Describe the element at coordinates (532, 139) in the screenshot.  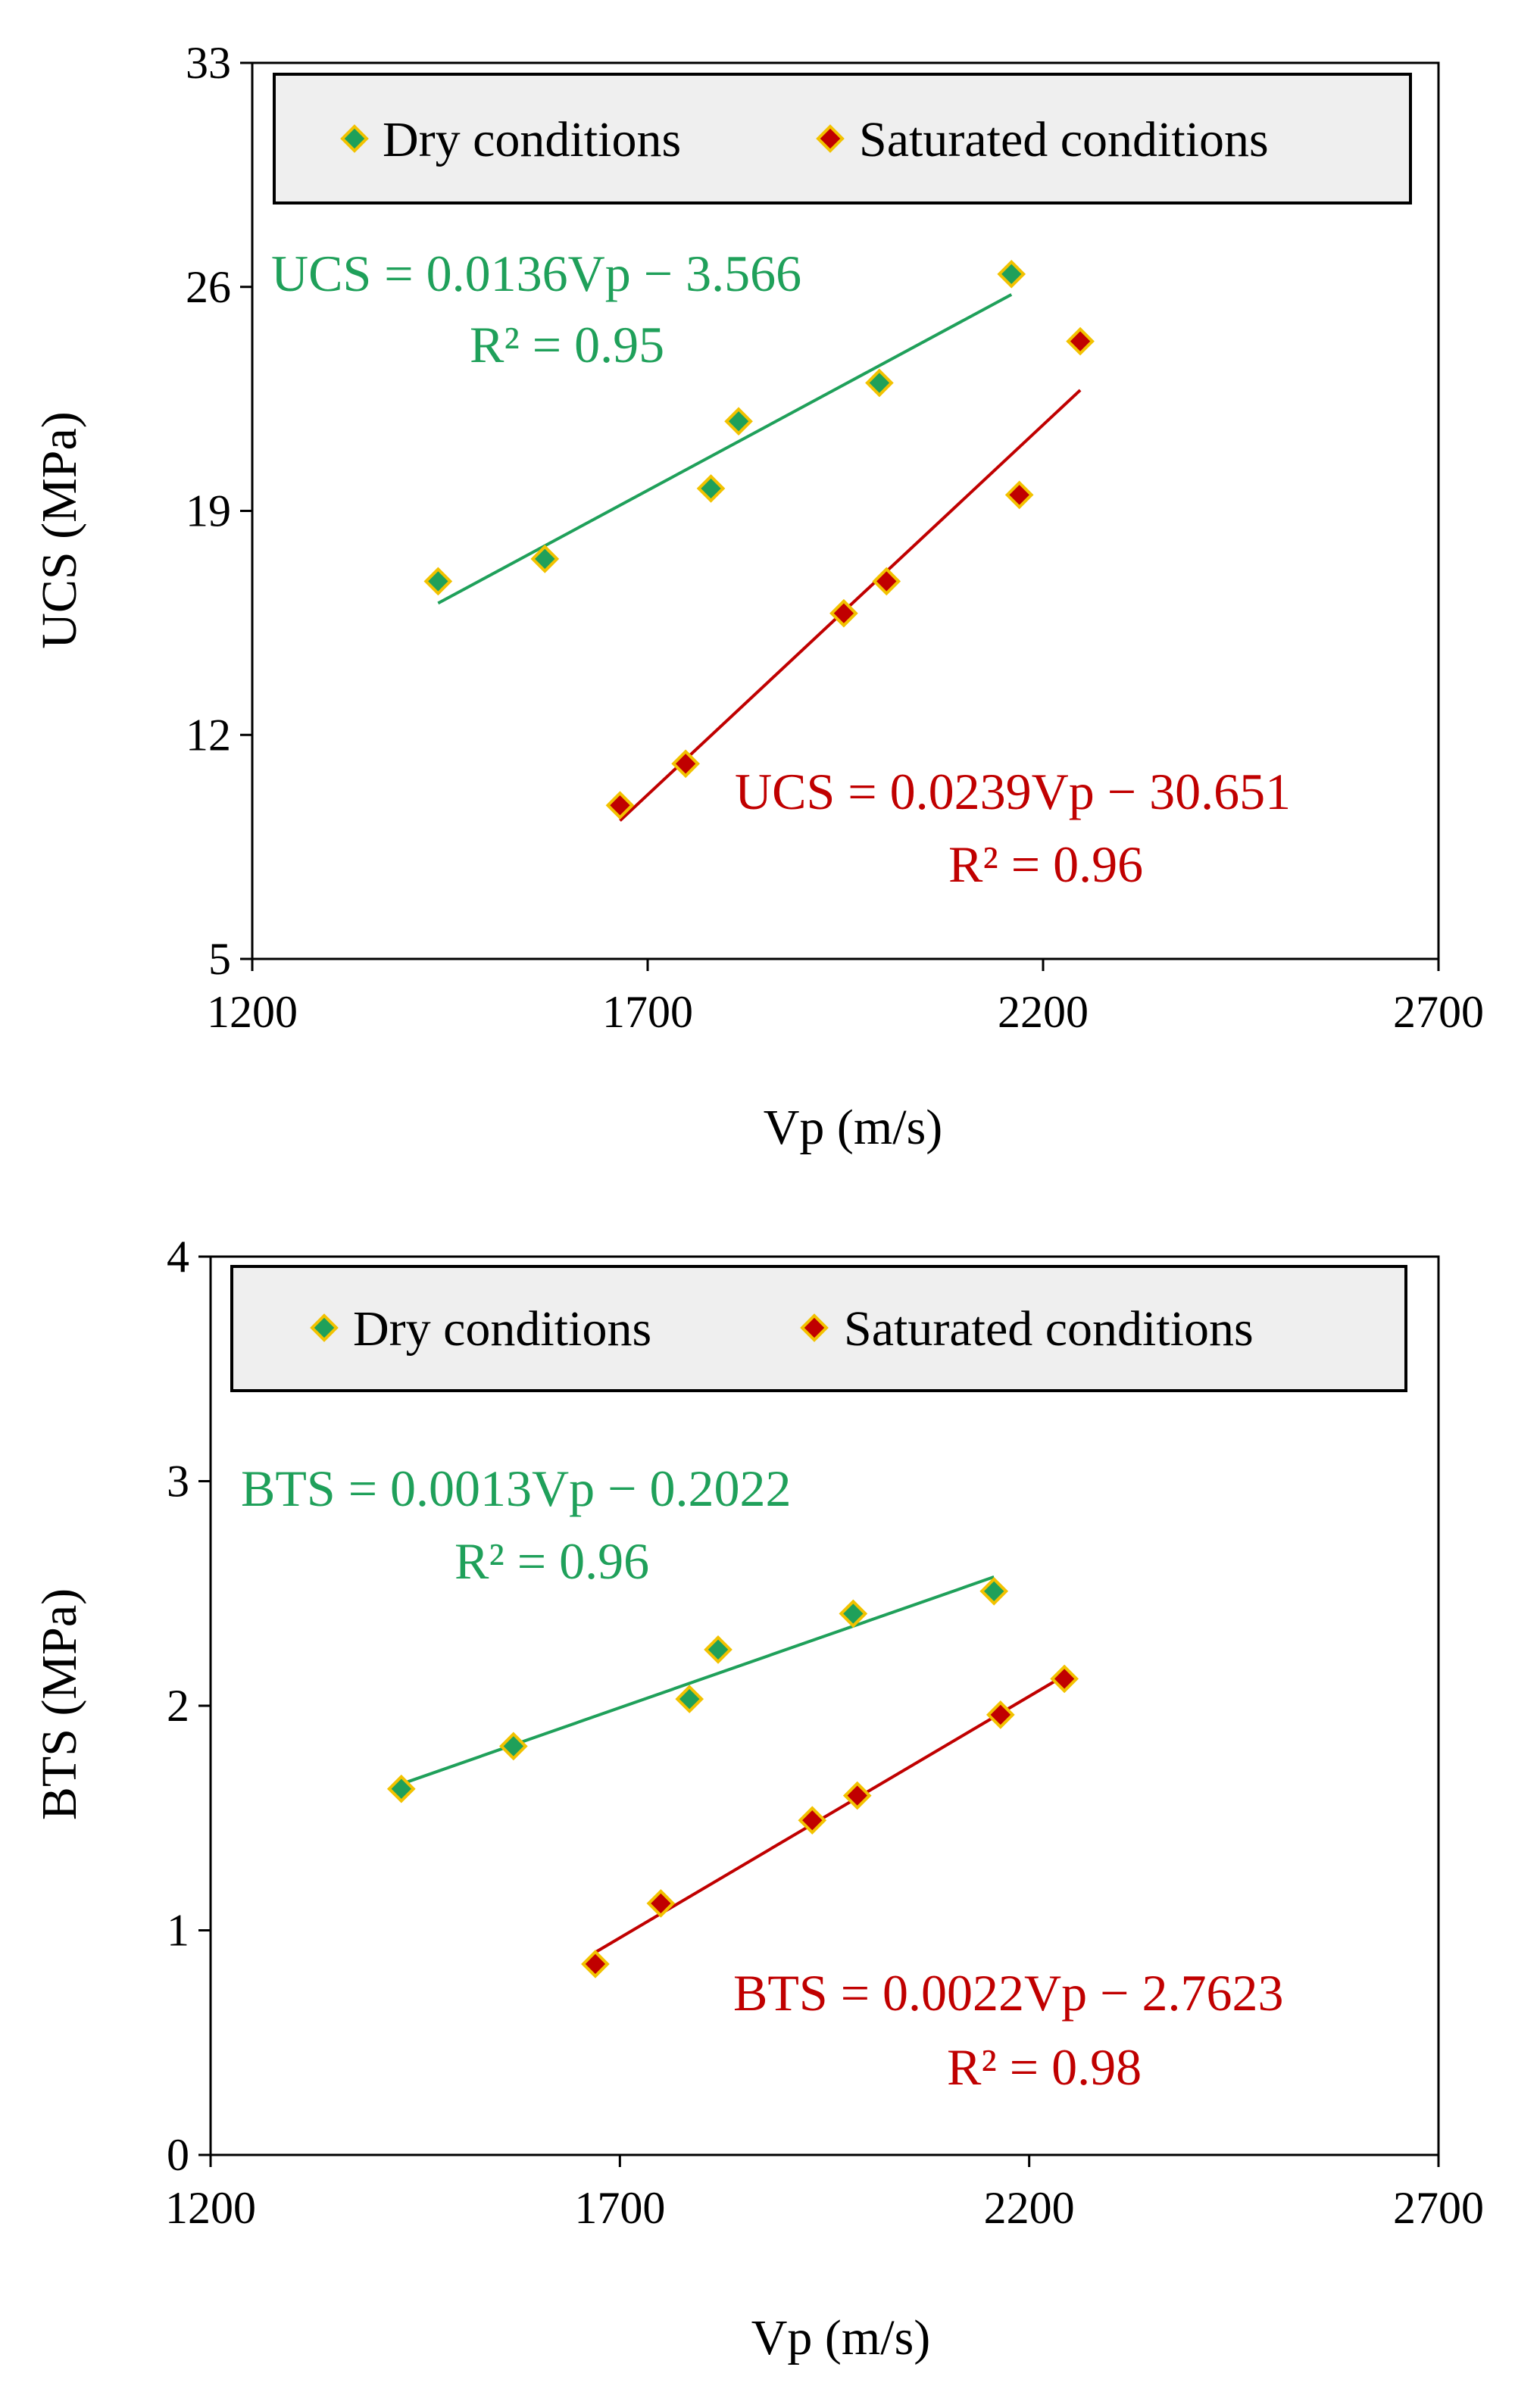
I see `ucs-legend-dry-label: Dry conditions` at that location.